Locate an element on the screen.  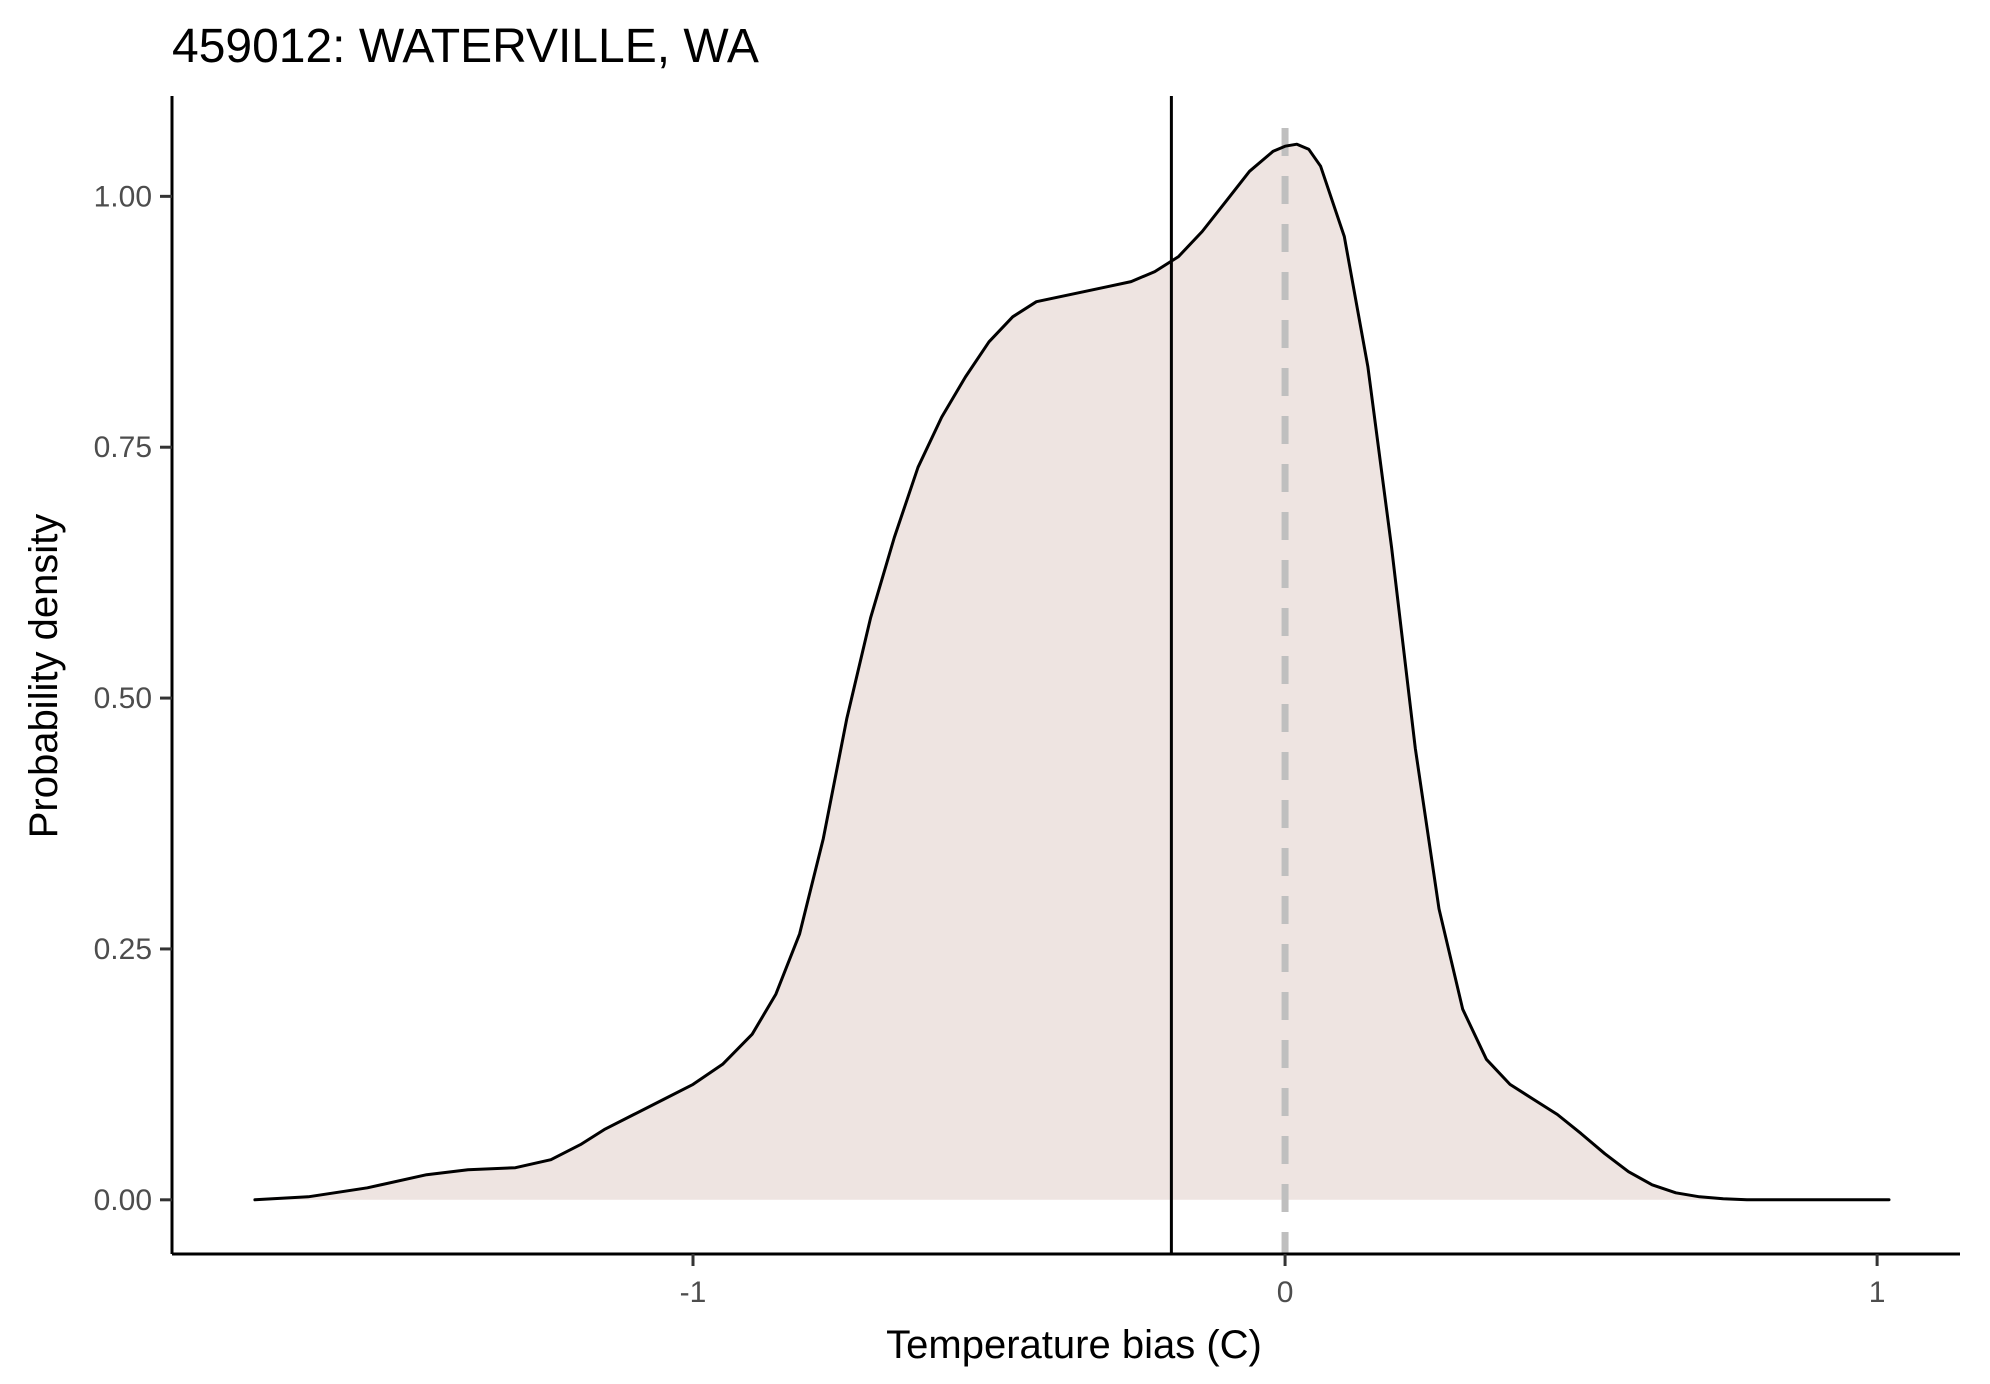
x-tick-label: 0 is located at coordinates (1285, 1292).